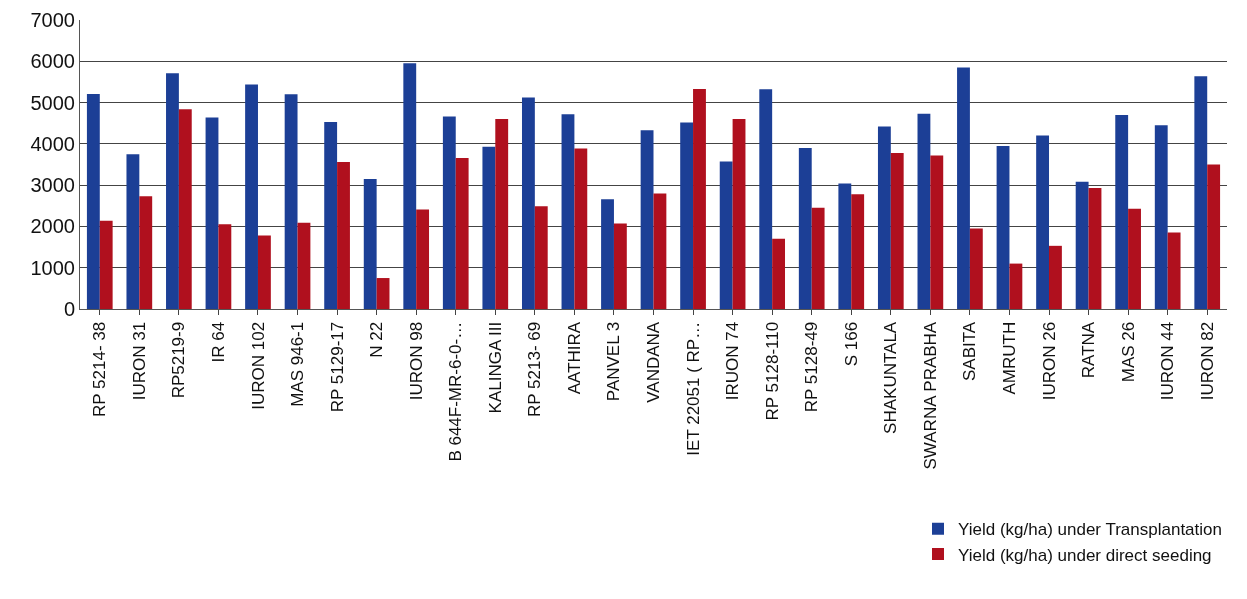  What do you see at coordinates (772, 371) in the screenshot?
I see `x-tick-label: RP 5128-110` at bounding box center [772, 371].